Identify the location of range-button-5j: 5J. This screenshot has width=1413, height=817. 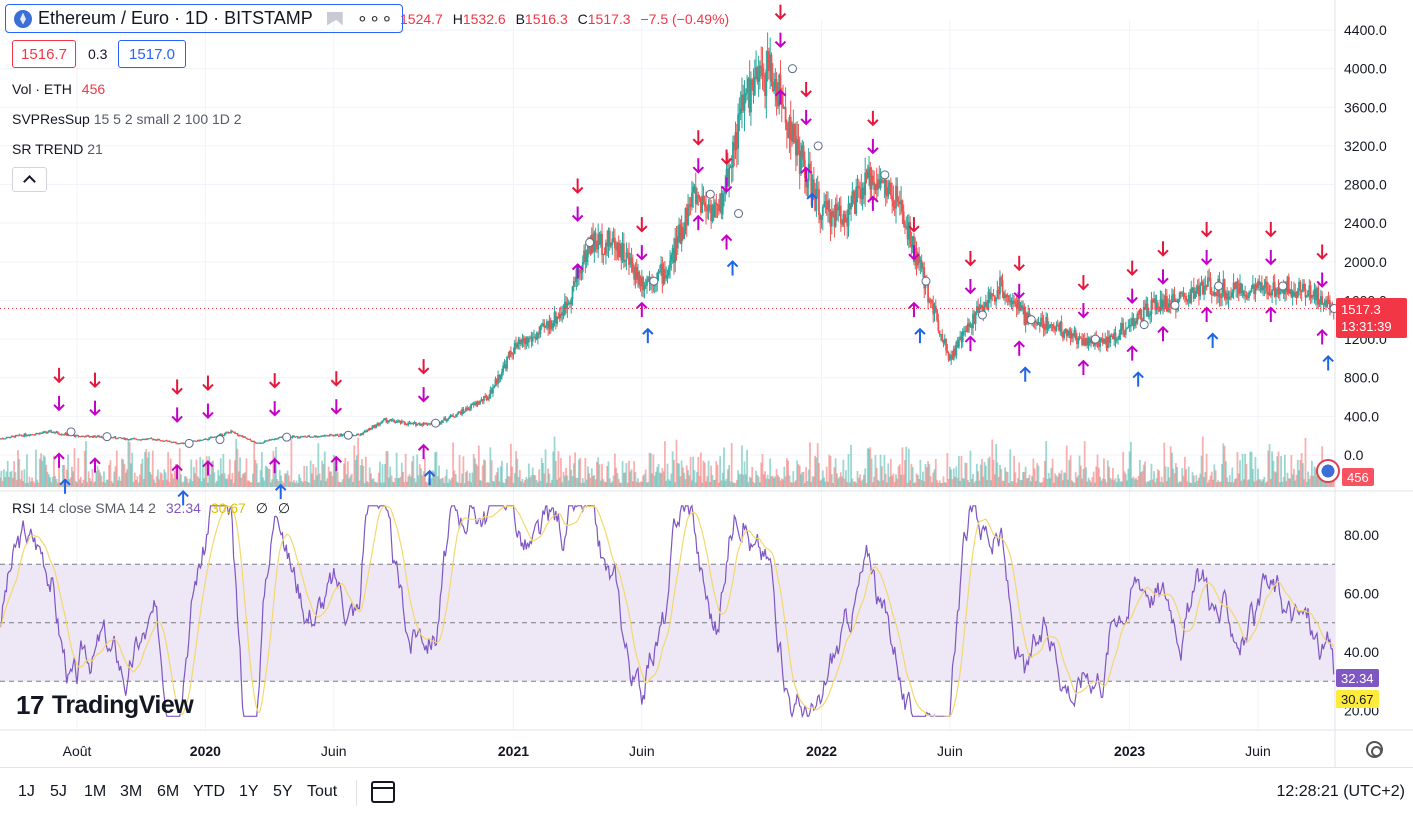
(58, 791).